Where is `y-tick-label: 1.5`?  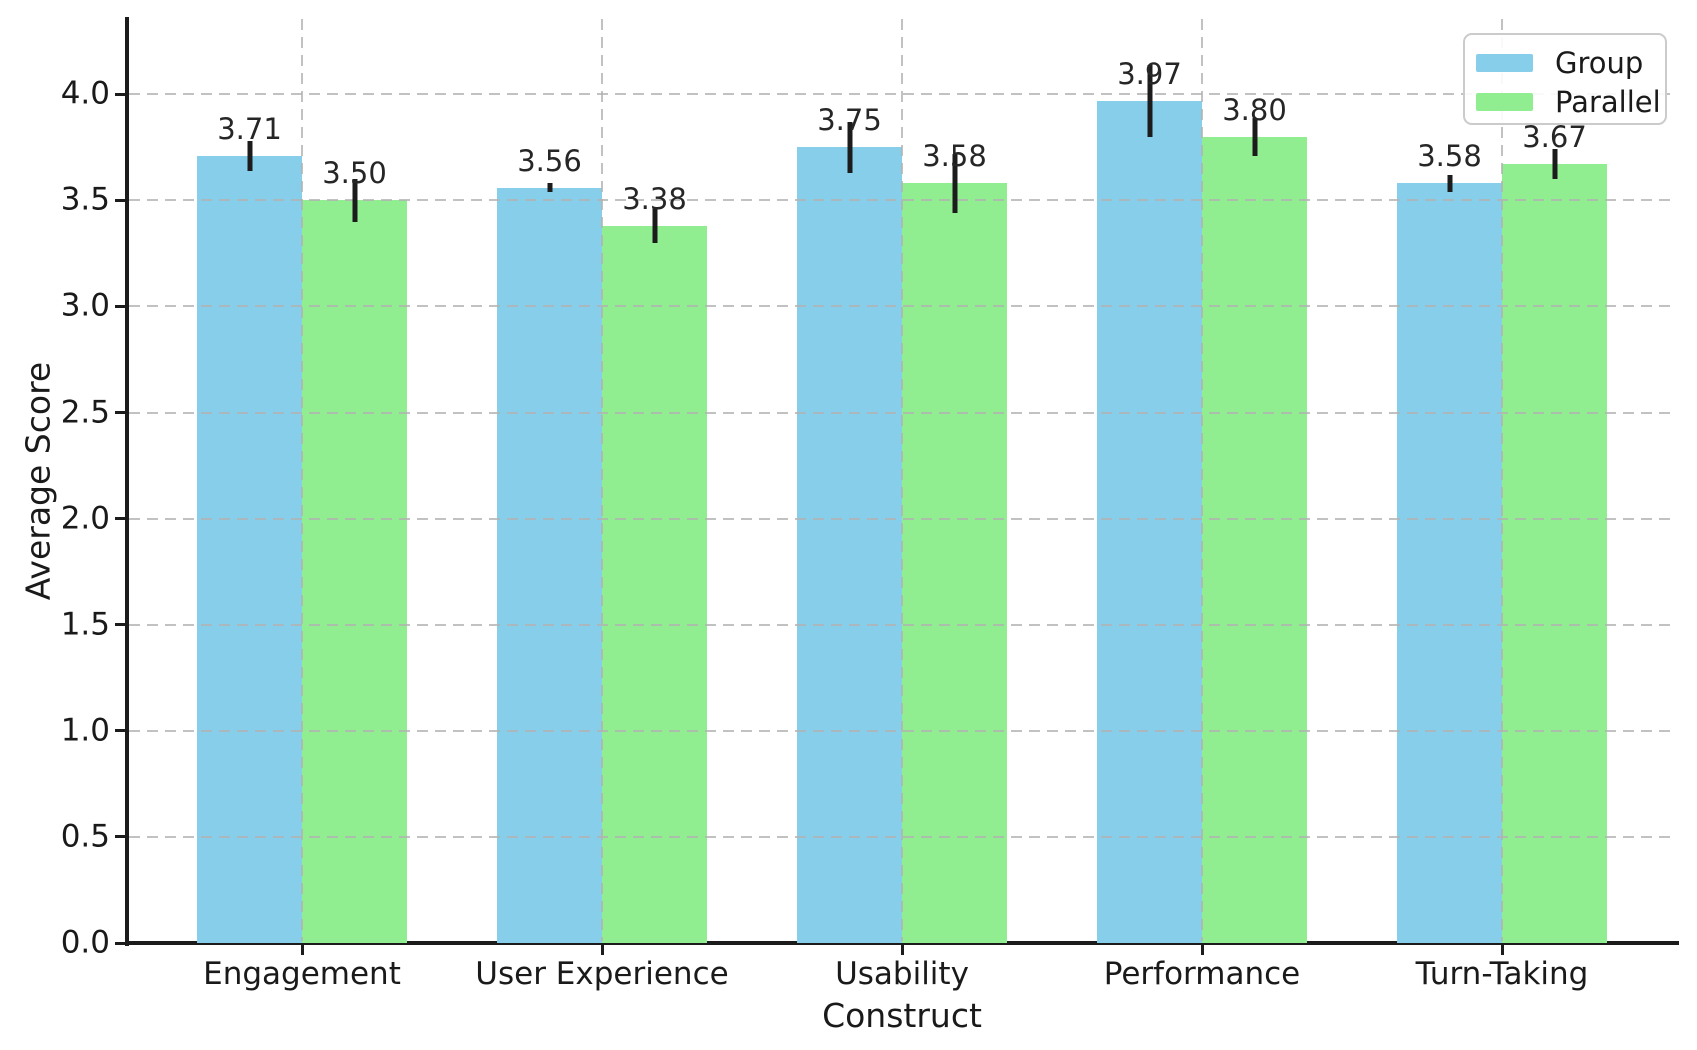
y-tick-label: 1.5 is located at coordinates (85, 624).